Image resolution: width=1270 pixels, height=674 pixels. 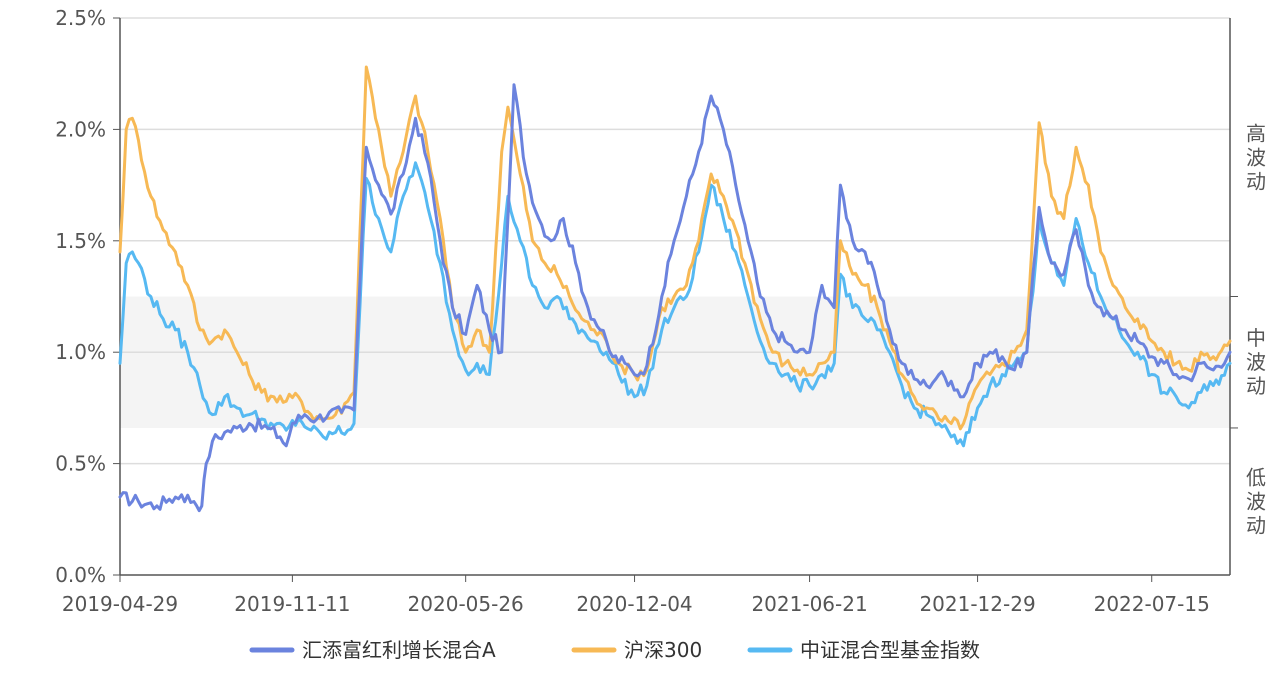 I want to click on legend-label: 汇添富红利增长混合A, so click(x=399, y=650).